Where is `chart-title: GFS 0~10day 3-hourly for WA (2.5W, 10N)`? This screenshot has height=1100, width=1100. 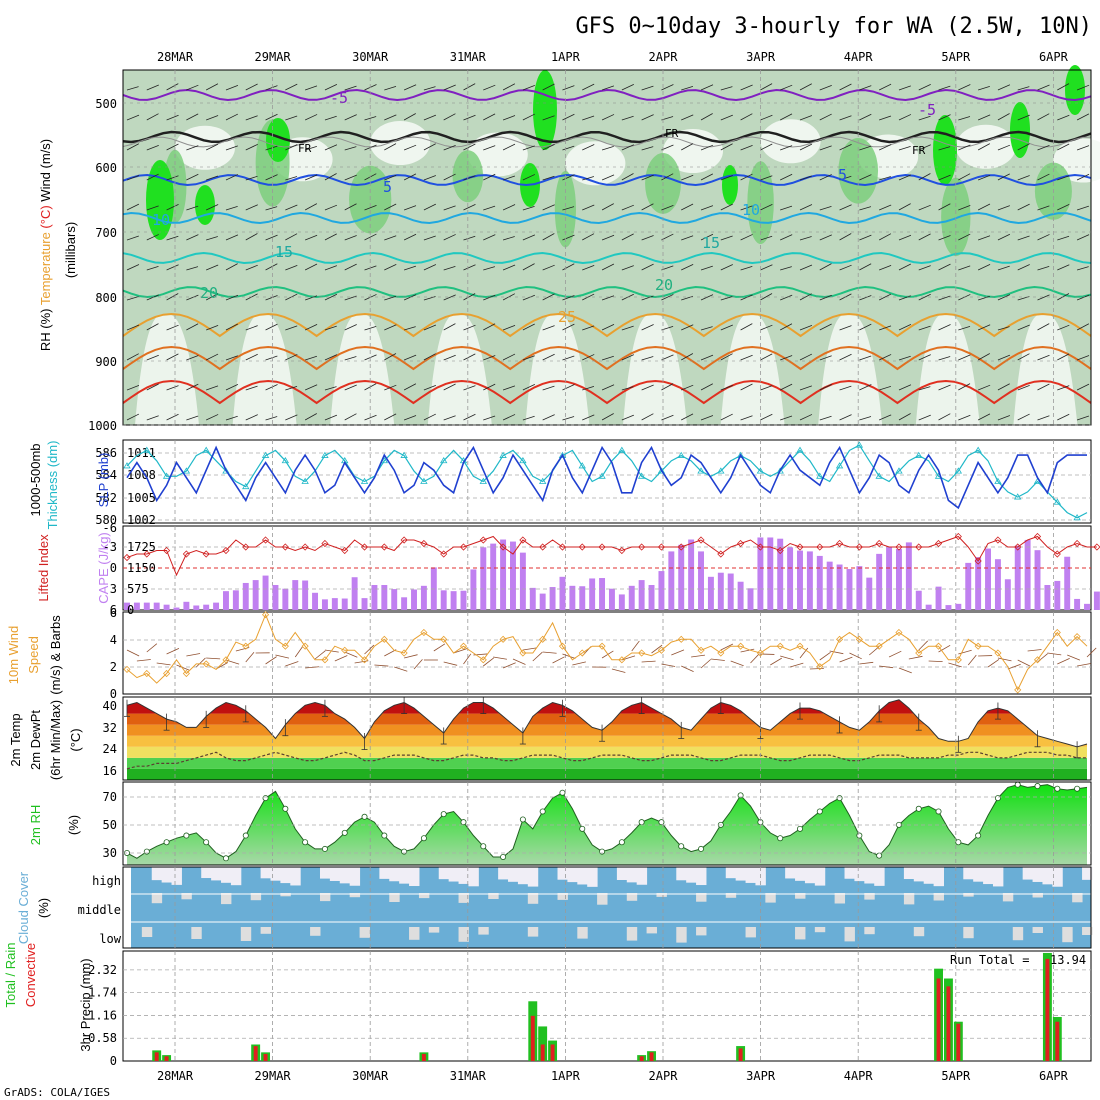
chart-title: GFS 0~10day 3-hourly for WA (2.5W, 10N) is located at coordinates (833, 26).